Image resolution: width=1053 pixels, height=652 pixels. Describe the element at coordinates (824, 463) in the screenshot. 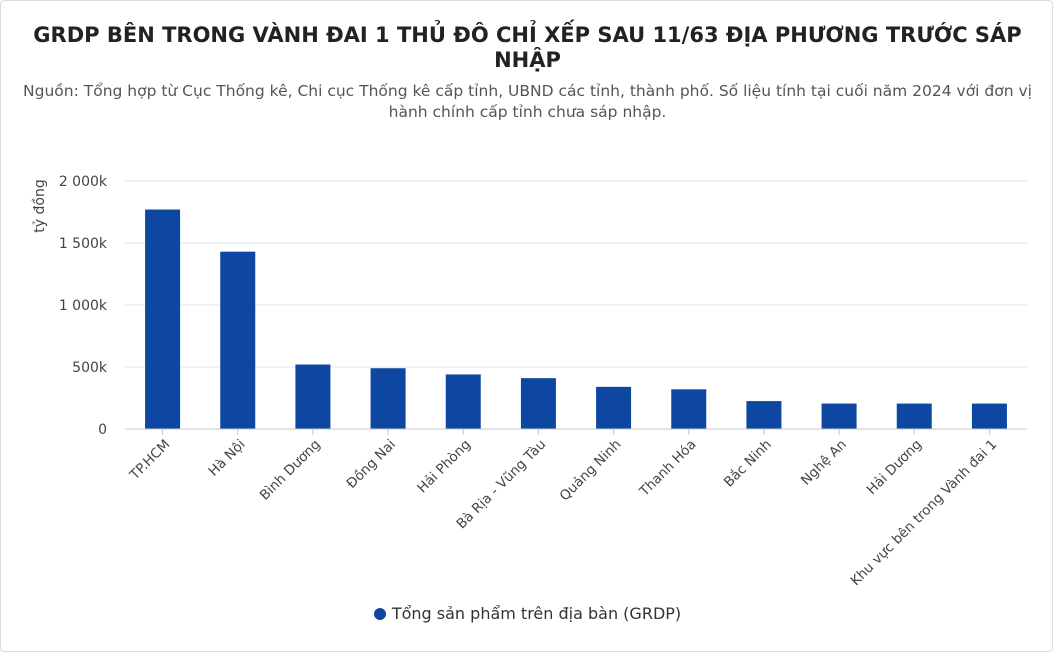

I see `x-tick-label: Nghệ An` at that location.